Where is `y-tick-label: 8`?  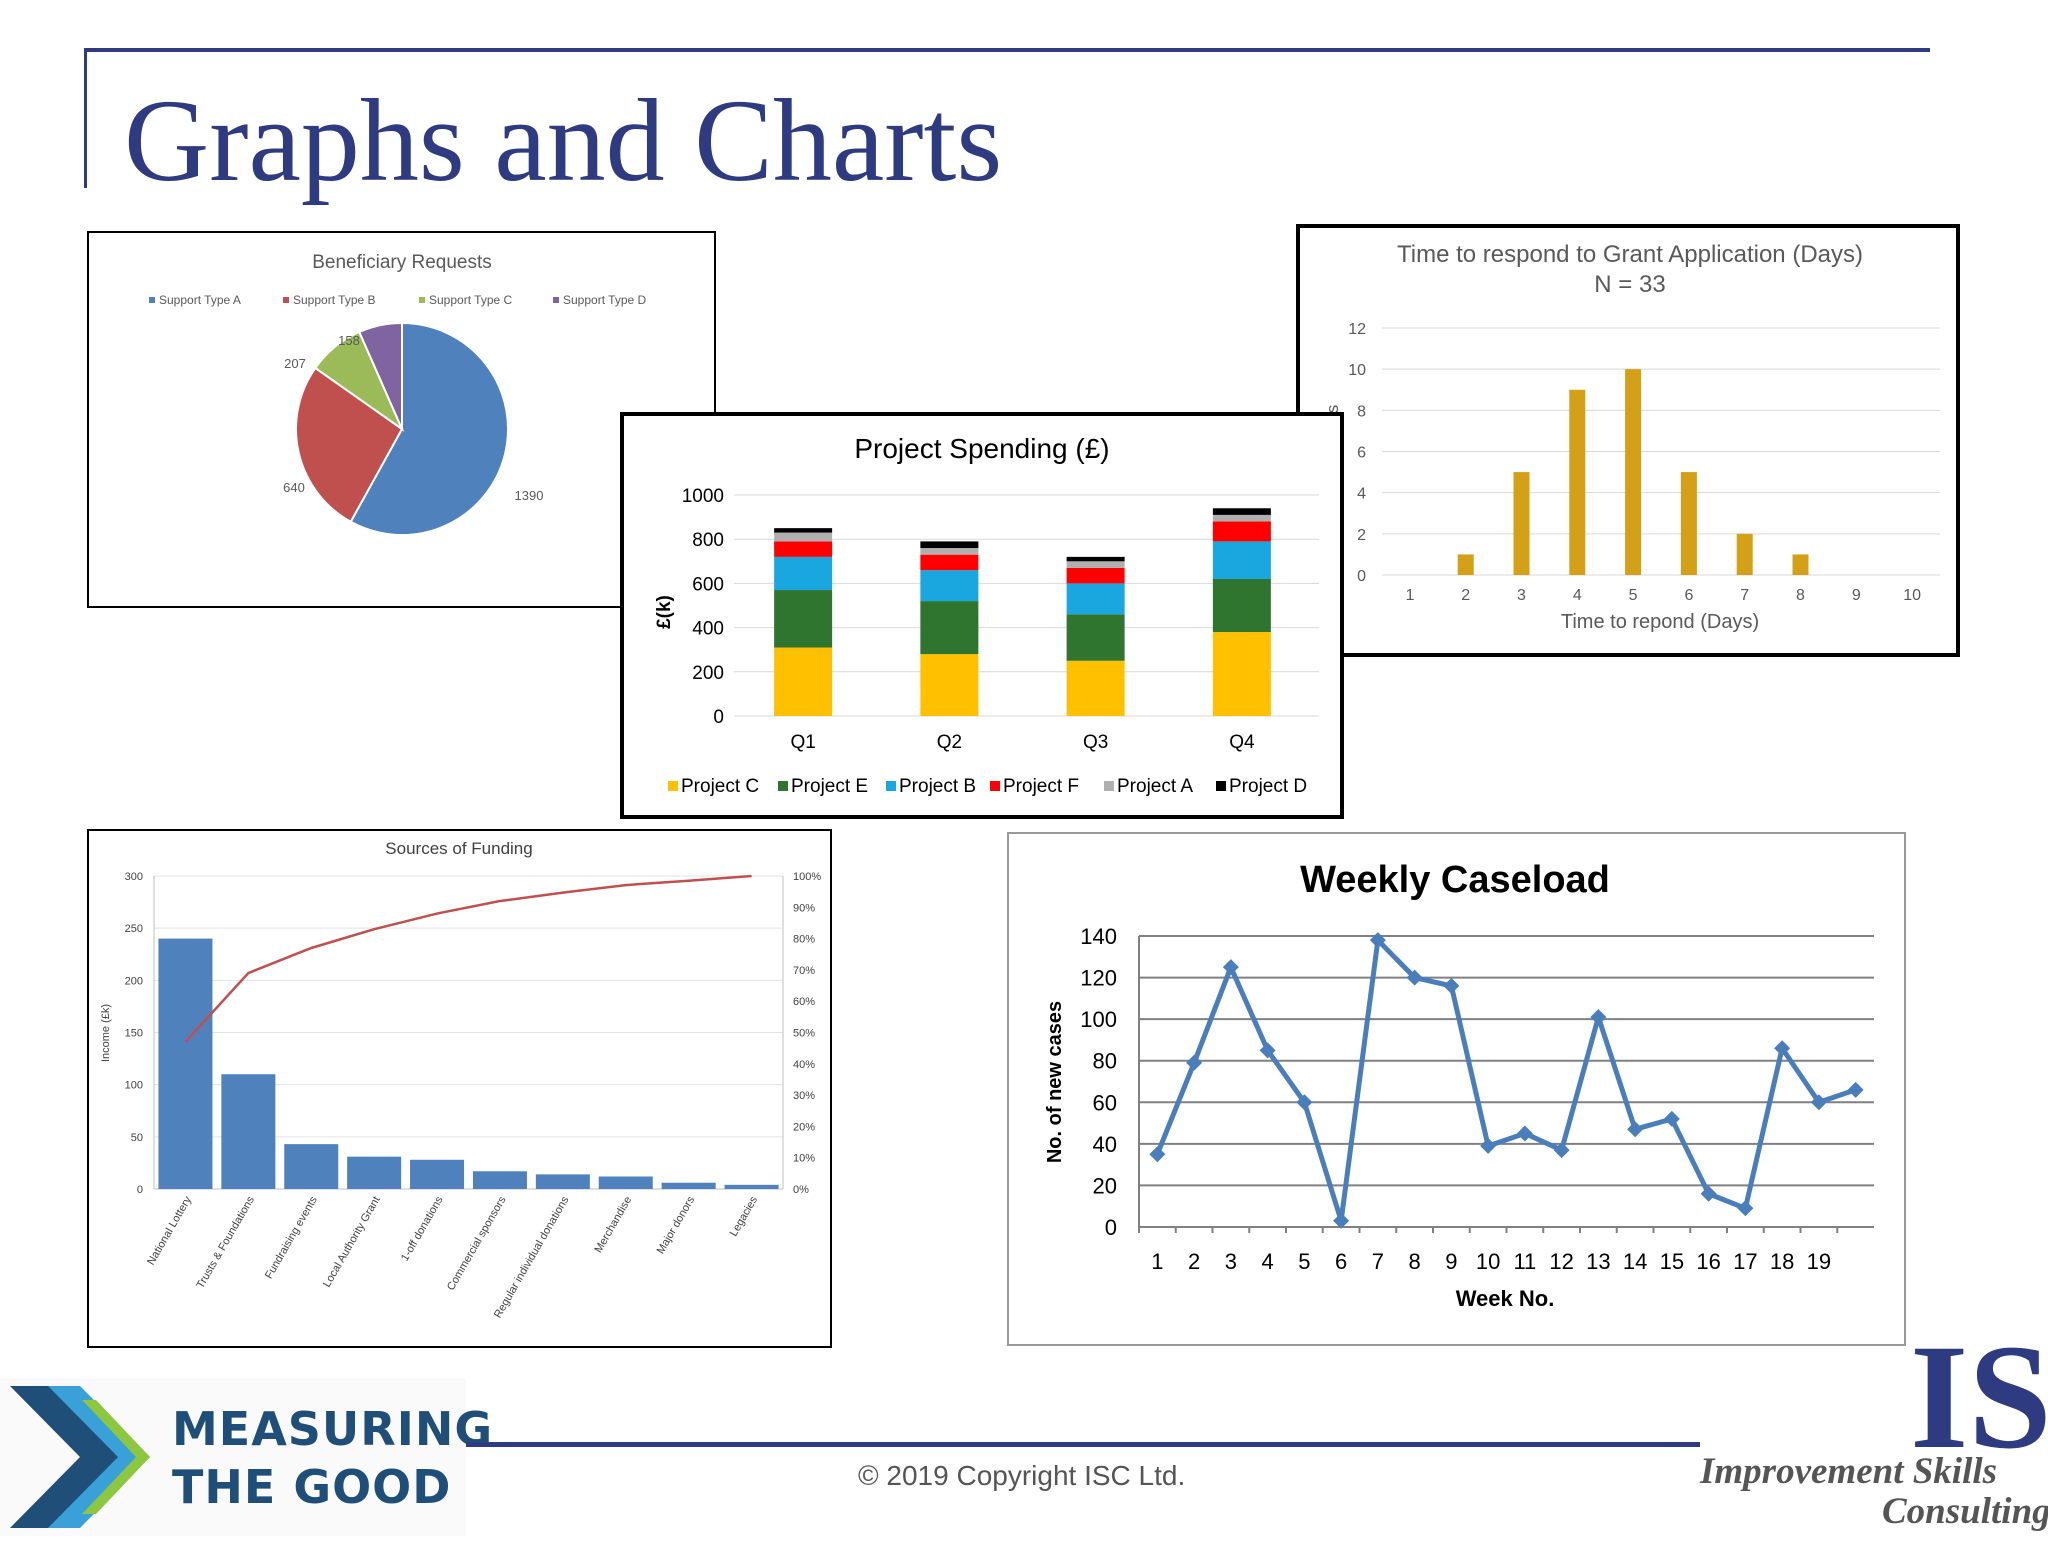 y-tick-label: 8 is located at coordinates (1361, 411).